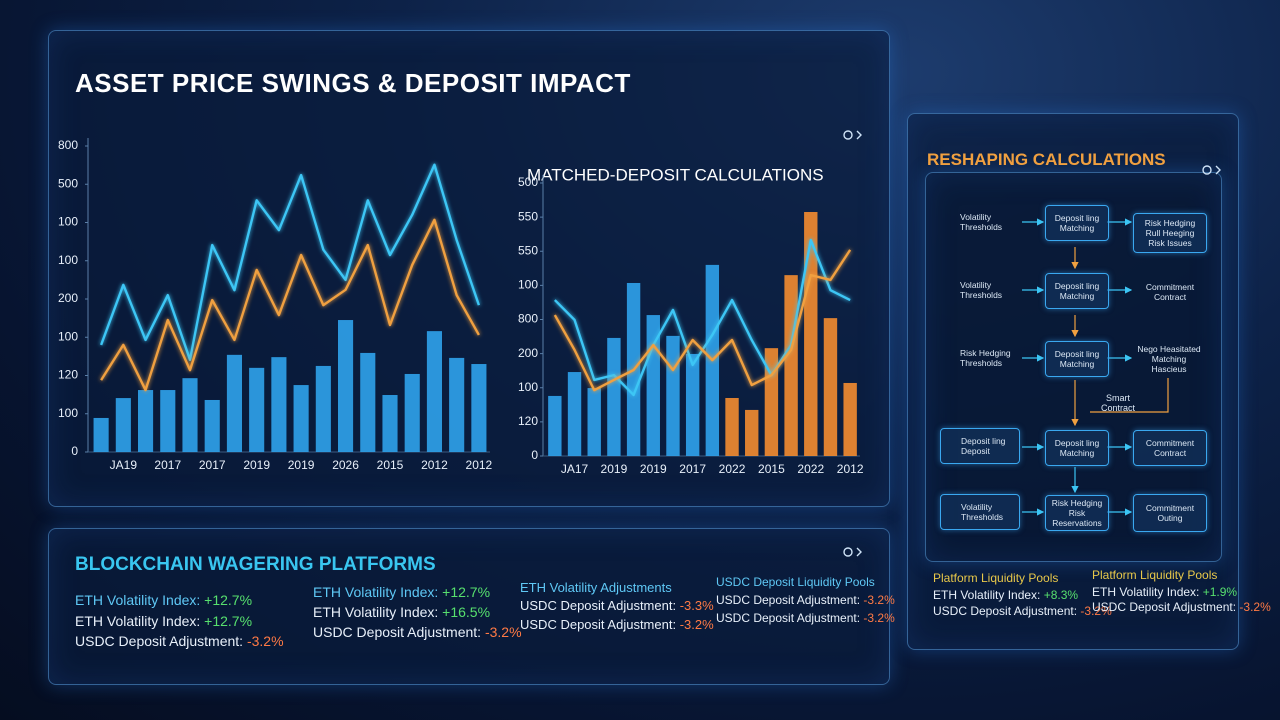 This screenshot has height=720, width=1280. What do you see at coordinates (795, 582) in the screenshot?
I see `stat-heading: USDC Deposit Liquidity Pools` at bounding box center [795, 582].